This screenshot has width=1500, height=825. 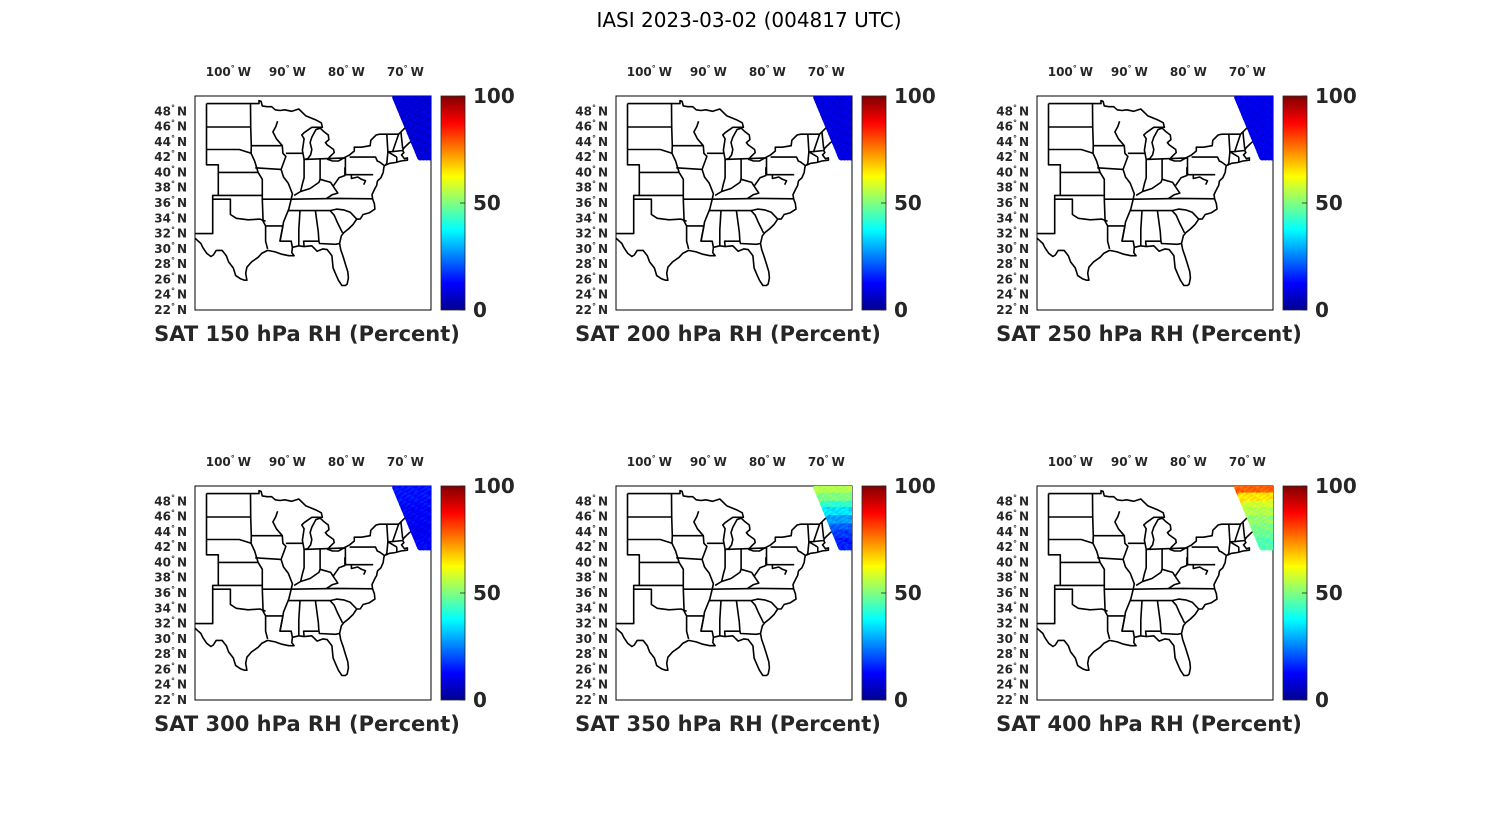 What do you see at coordinates (591, 126) in the screenshot?
I see `lat-tick-label: 46° N` at bounding box center [591, 126].